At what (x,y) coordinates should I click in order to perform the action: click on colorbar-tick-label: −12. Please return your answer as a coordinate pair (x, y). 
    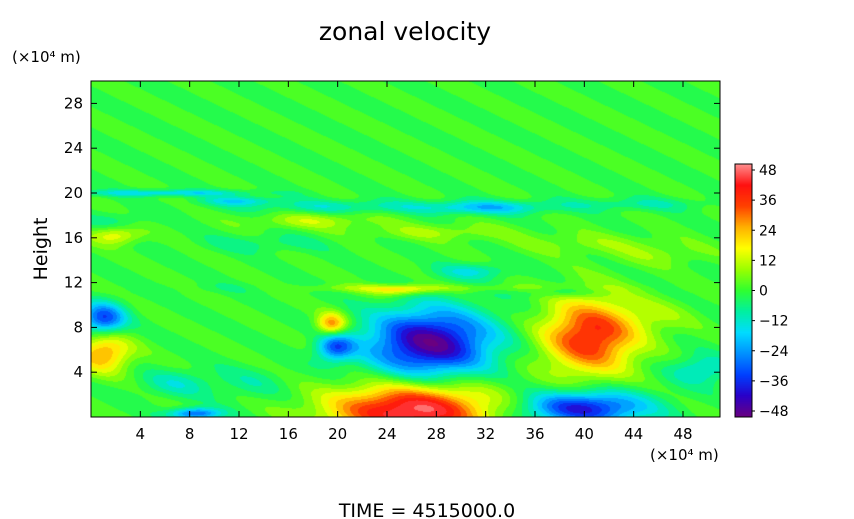
    Looking at the image, I should click on (774, 322).